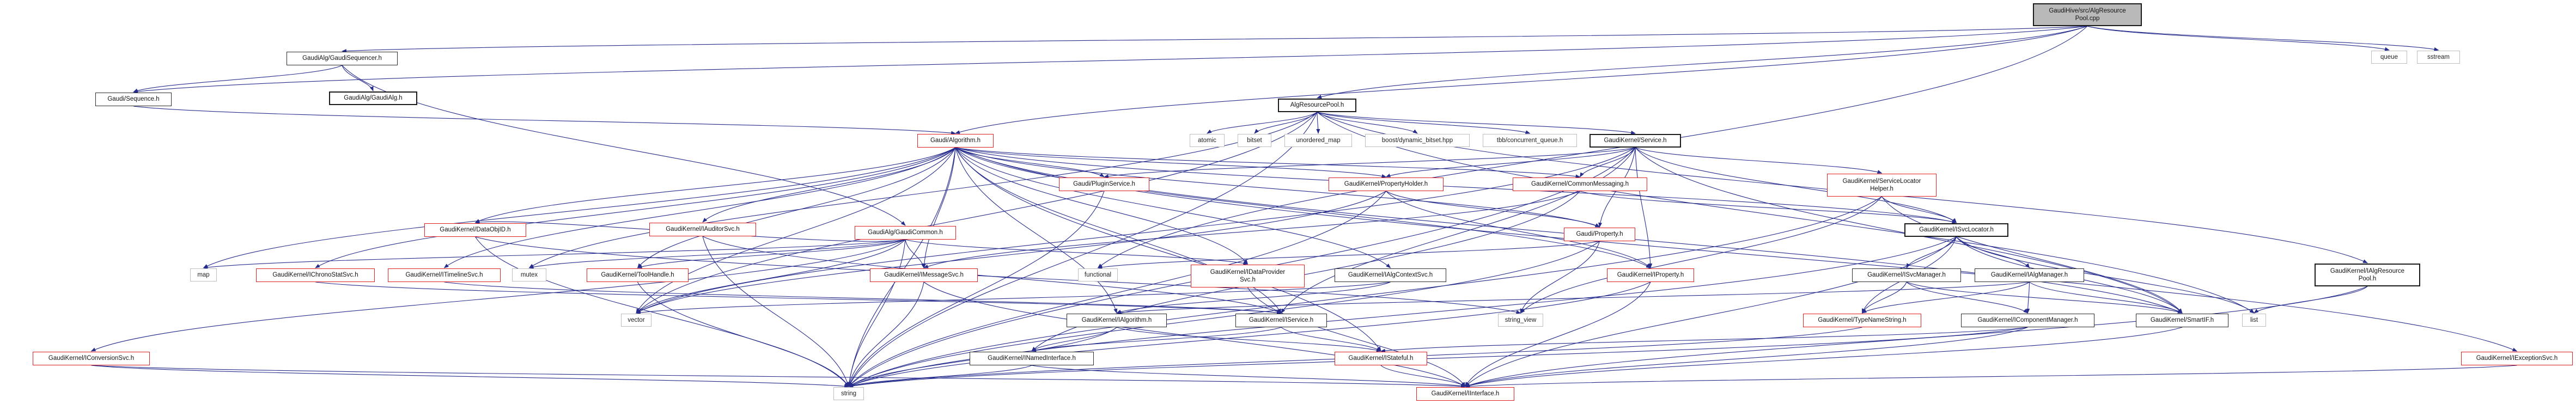 This screenshot has height=410, width=2576. I want to click on graph-node-tool: GaudiKernel/ToolHandle.h, so click(638, 275).